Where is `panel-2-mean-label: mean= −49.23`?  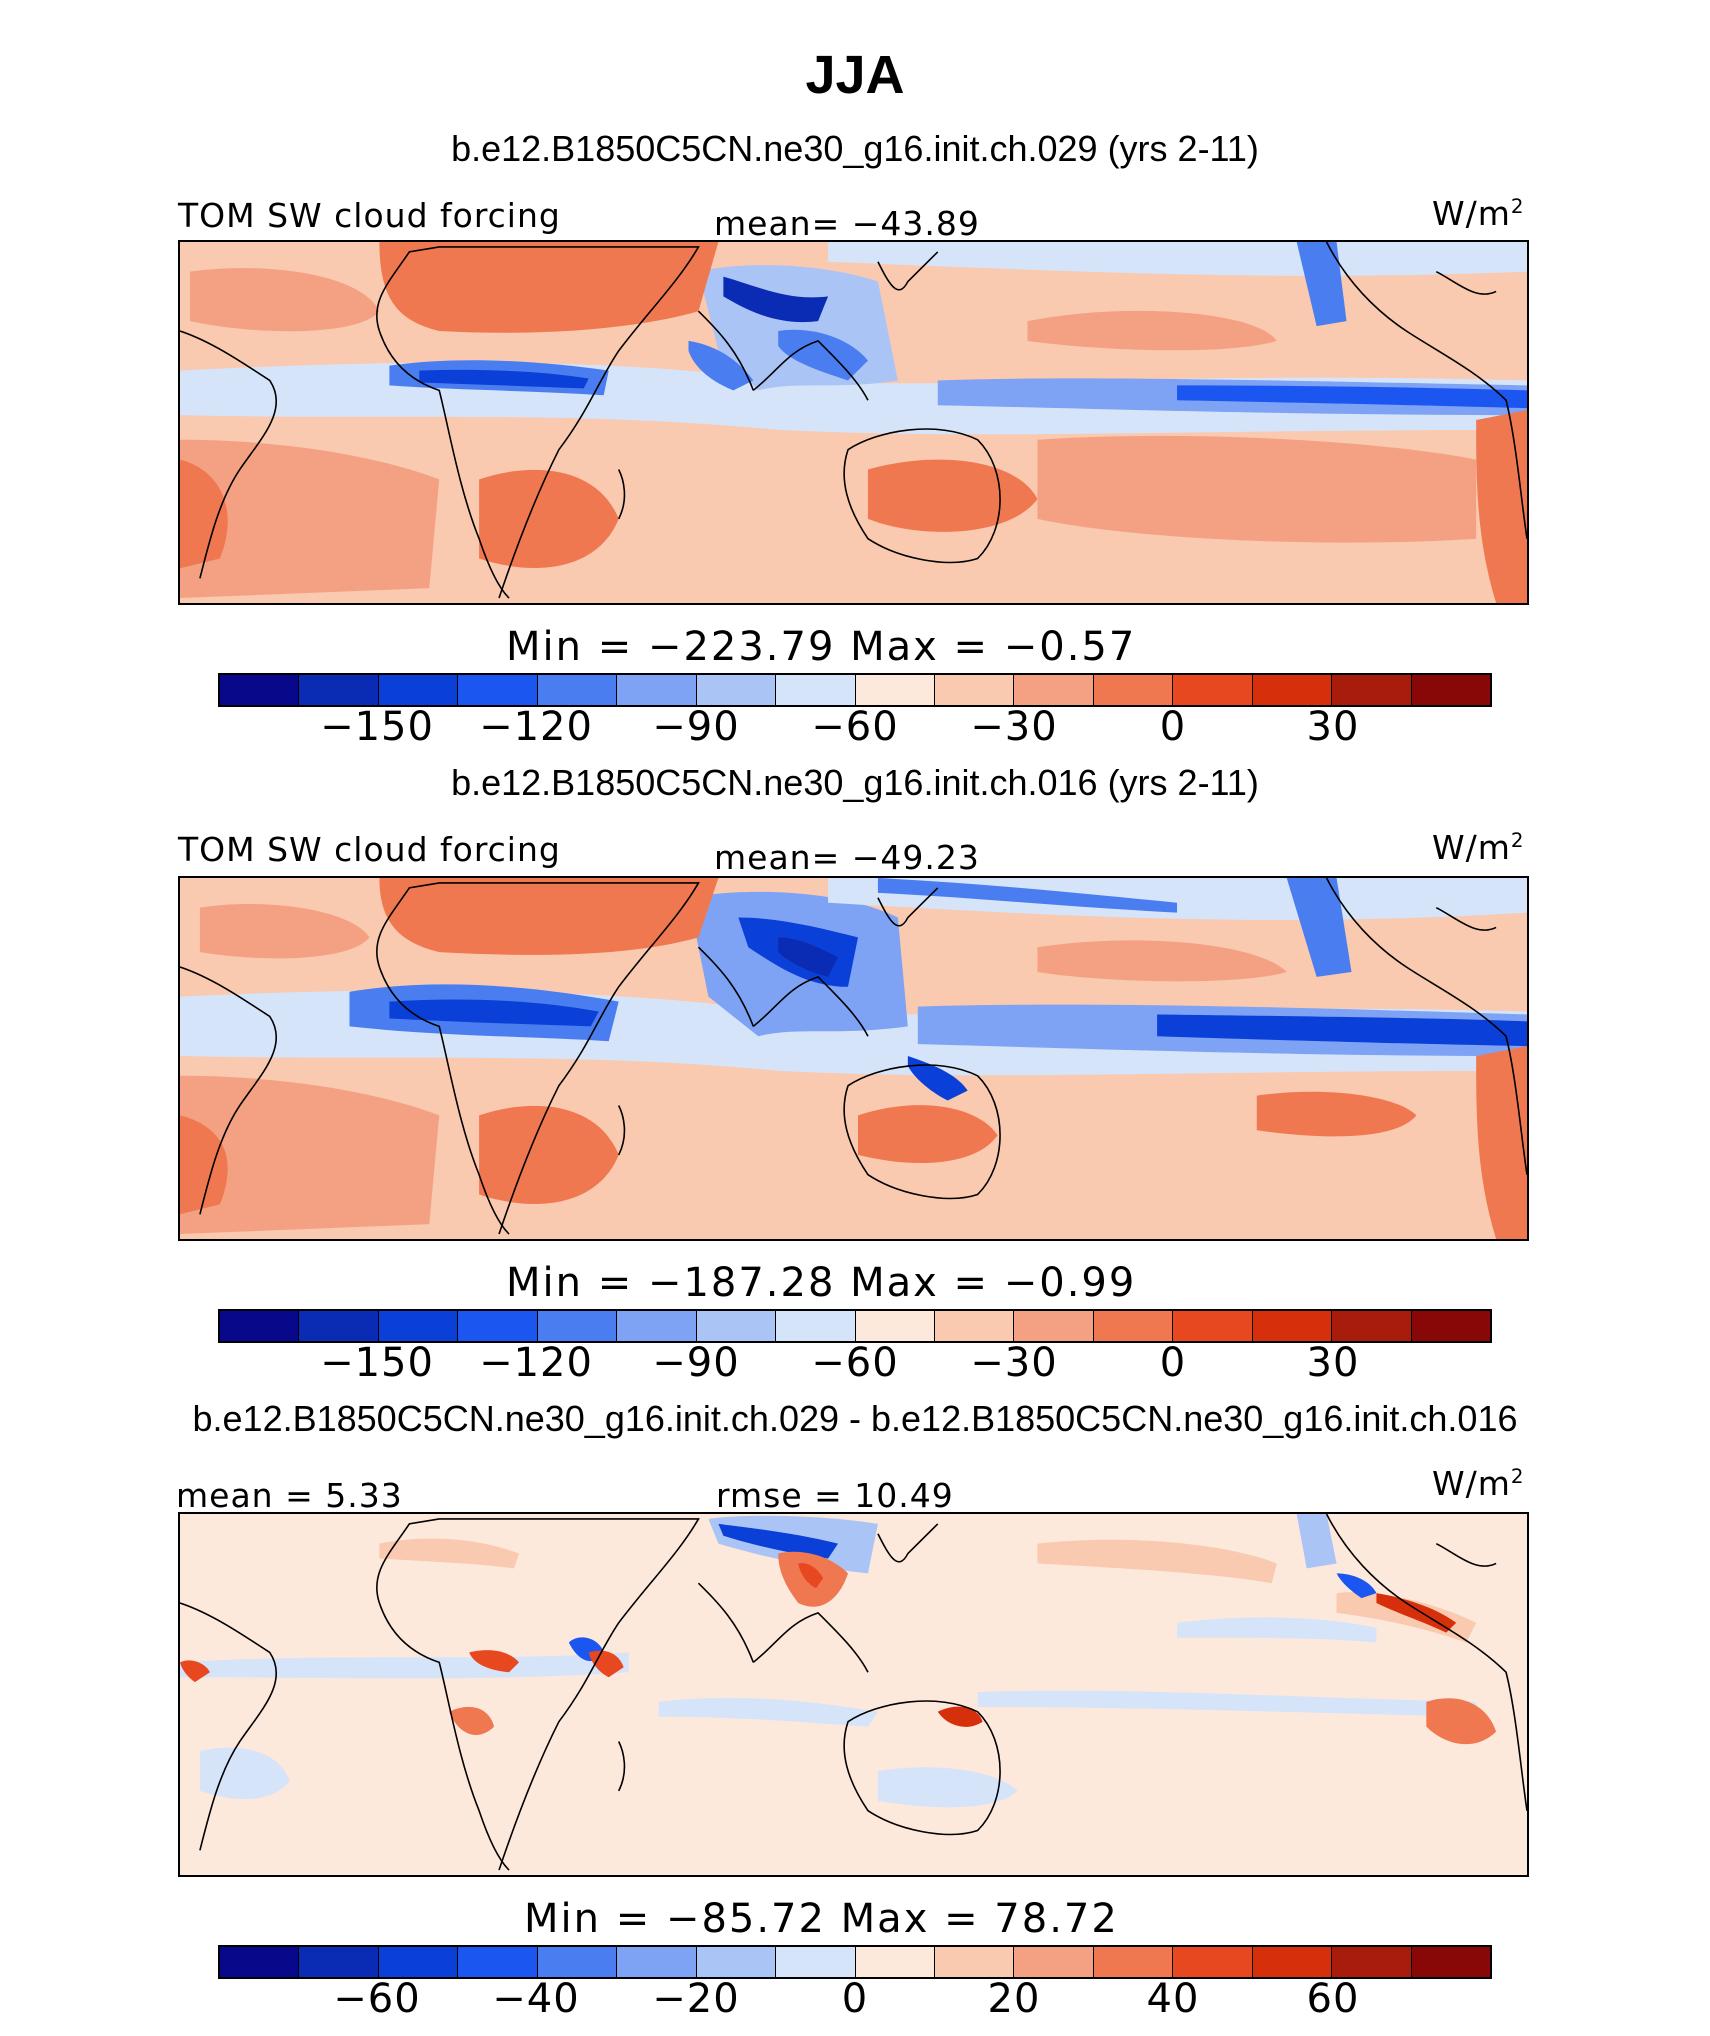
panel-2-mean-label: mean= −49.23 is located at coordinates (847, 857).